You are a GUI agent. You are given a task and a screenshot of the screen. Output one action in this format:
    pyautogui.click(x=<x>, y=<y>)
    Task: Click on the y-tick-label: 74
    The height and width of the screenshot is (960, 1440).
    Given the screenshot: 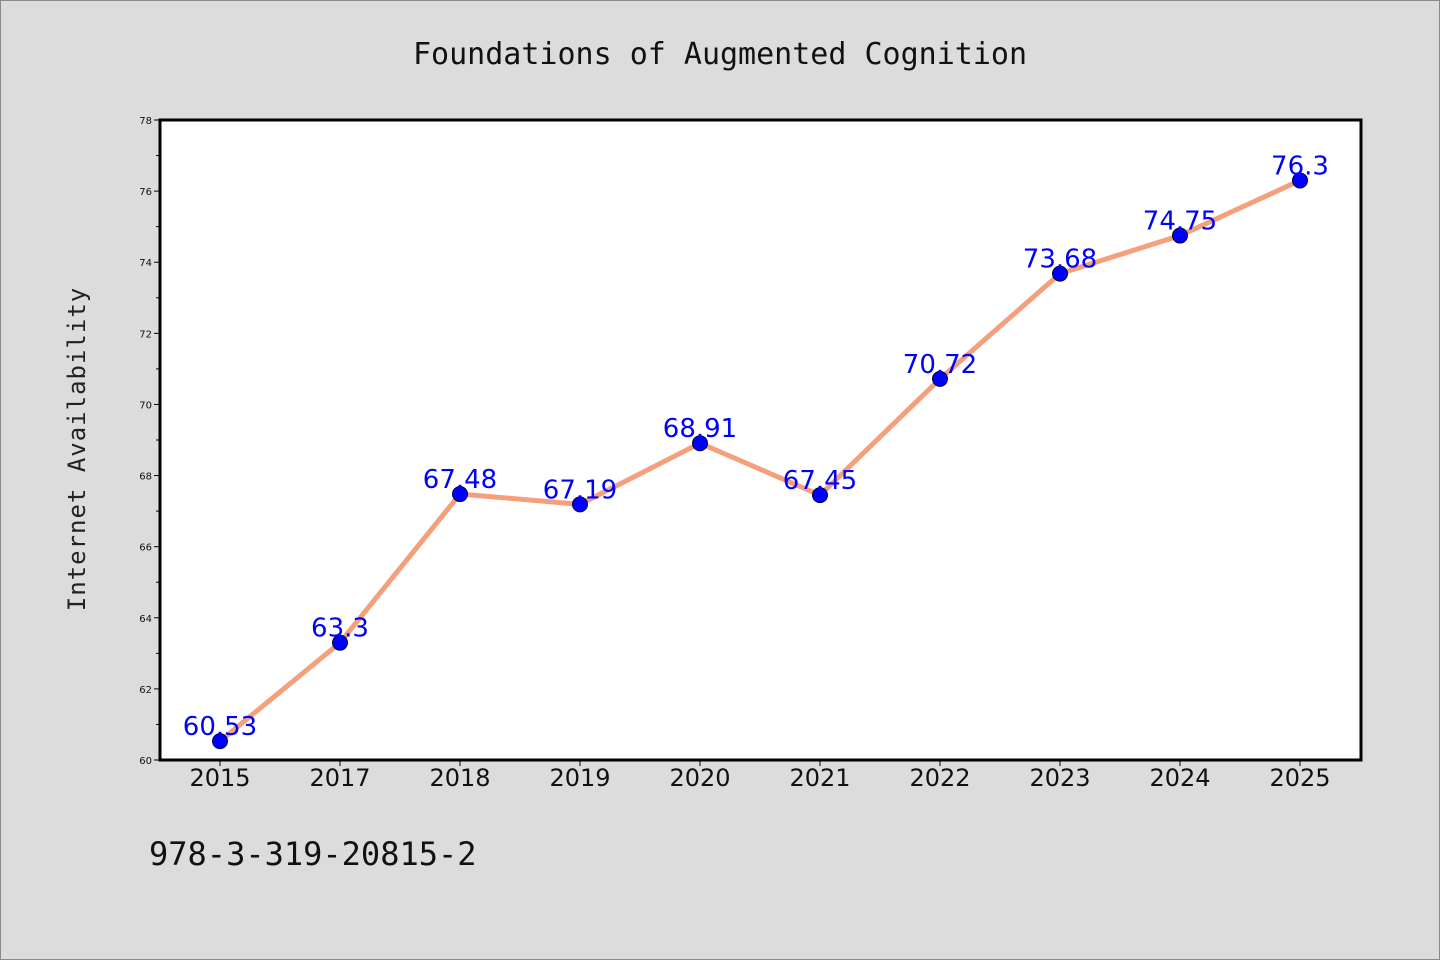 What is the action you would take?
    pyautogui.click(x=145, y=263)
    